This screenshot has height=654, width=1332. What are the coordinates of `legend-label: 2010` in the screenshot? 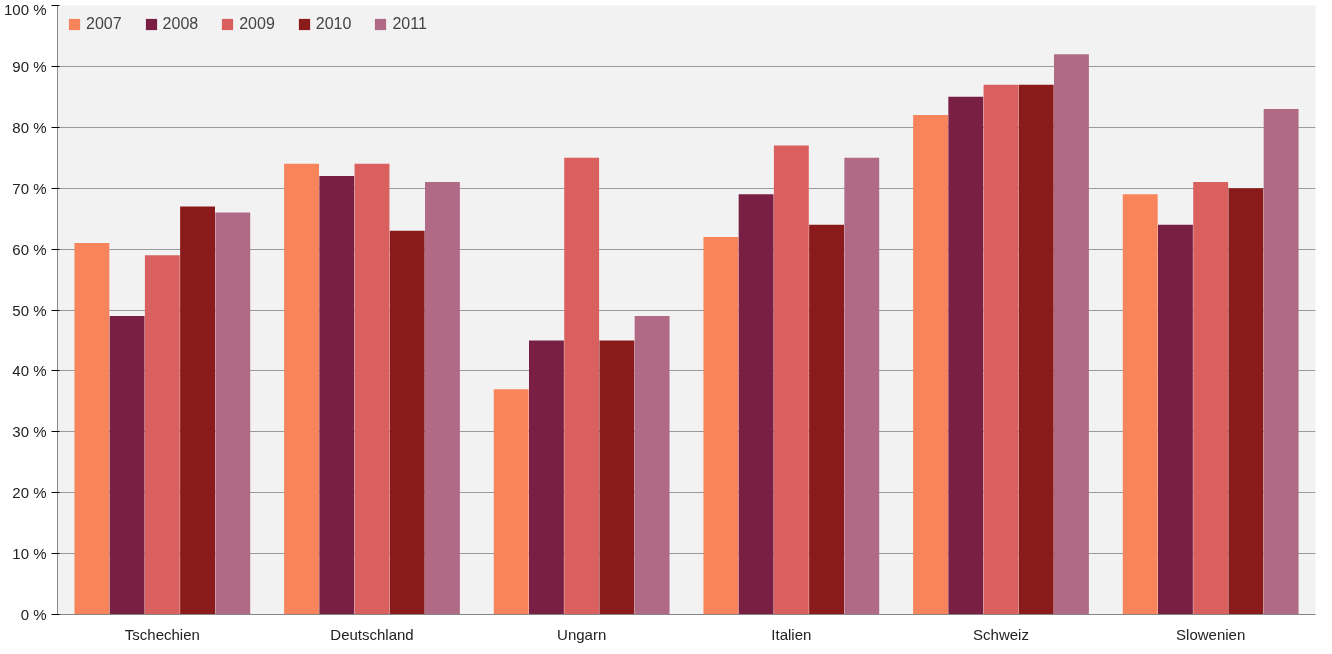 It's located at (333, 24).